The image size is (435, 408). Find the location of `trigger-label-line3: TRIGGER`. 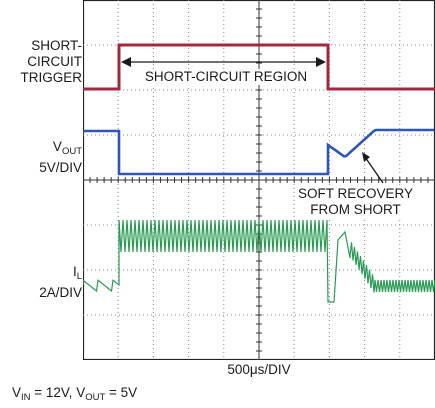

trigger-label-line3: TRIGGER is located at coordinates (51, 77).